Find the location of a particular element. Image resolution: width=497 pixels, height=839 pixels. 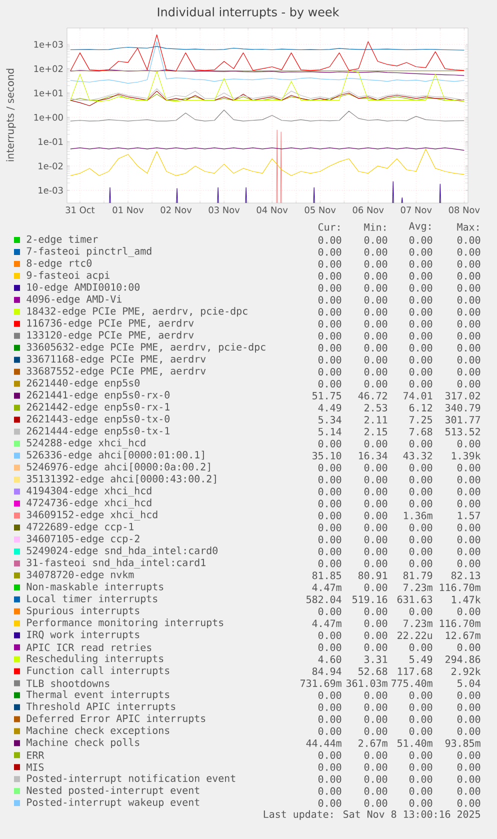

text: 5.04 is located at coordinates (469, 683).